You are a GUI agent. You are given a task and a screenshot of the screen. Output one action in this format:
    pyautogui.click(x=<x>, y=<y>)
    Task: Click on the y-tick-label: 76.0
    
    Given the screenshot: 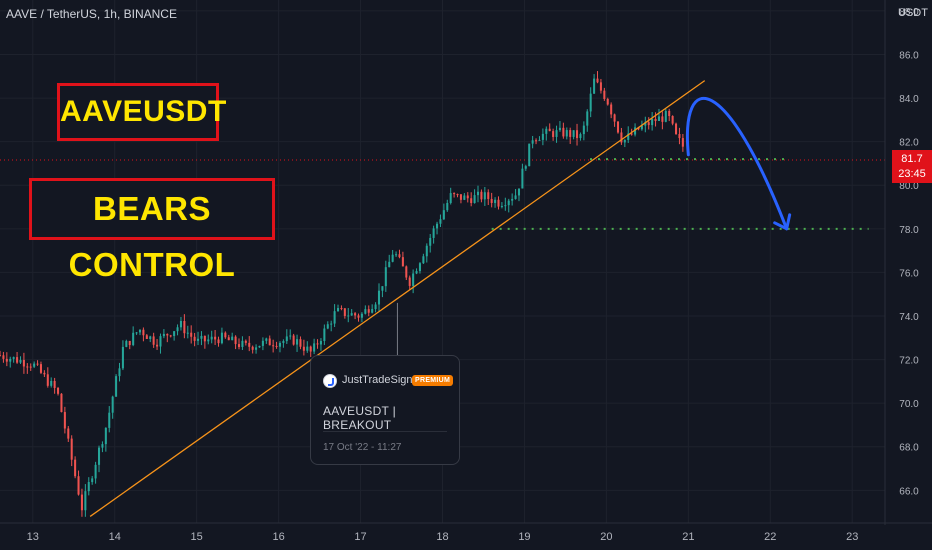 What is the action you would take?
    pyautogui.click(x=909, y=273)
    